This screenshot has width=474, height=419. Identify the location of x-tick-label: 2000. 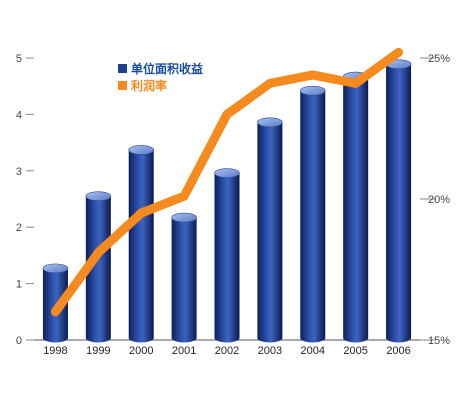
(141, 351).